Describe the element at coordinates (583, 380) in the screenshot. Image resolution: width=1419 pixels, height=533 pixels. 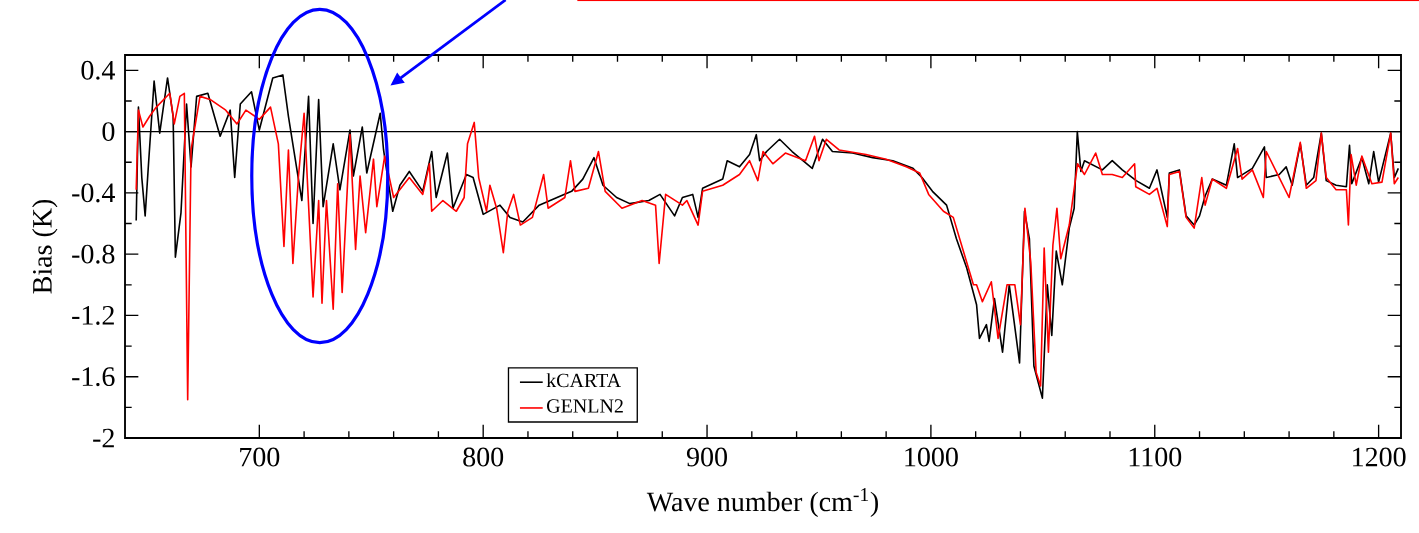
I see `legend-label: kCARTA` at that location.